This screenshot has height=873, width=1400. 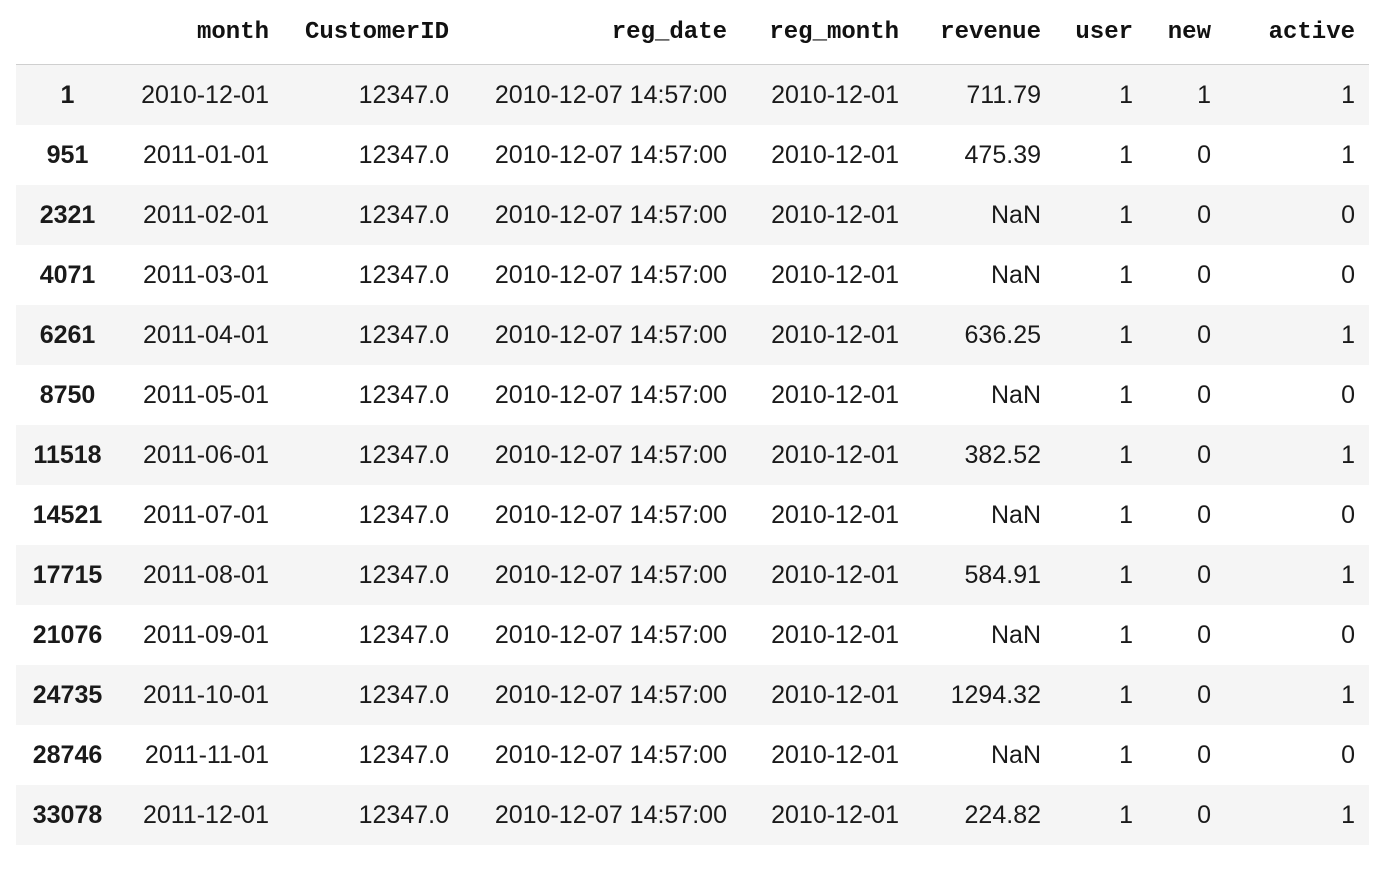 I want to click on cell-revenue: 475.39, so click(x=1002, y=154).